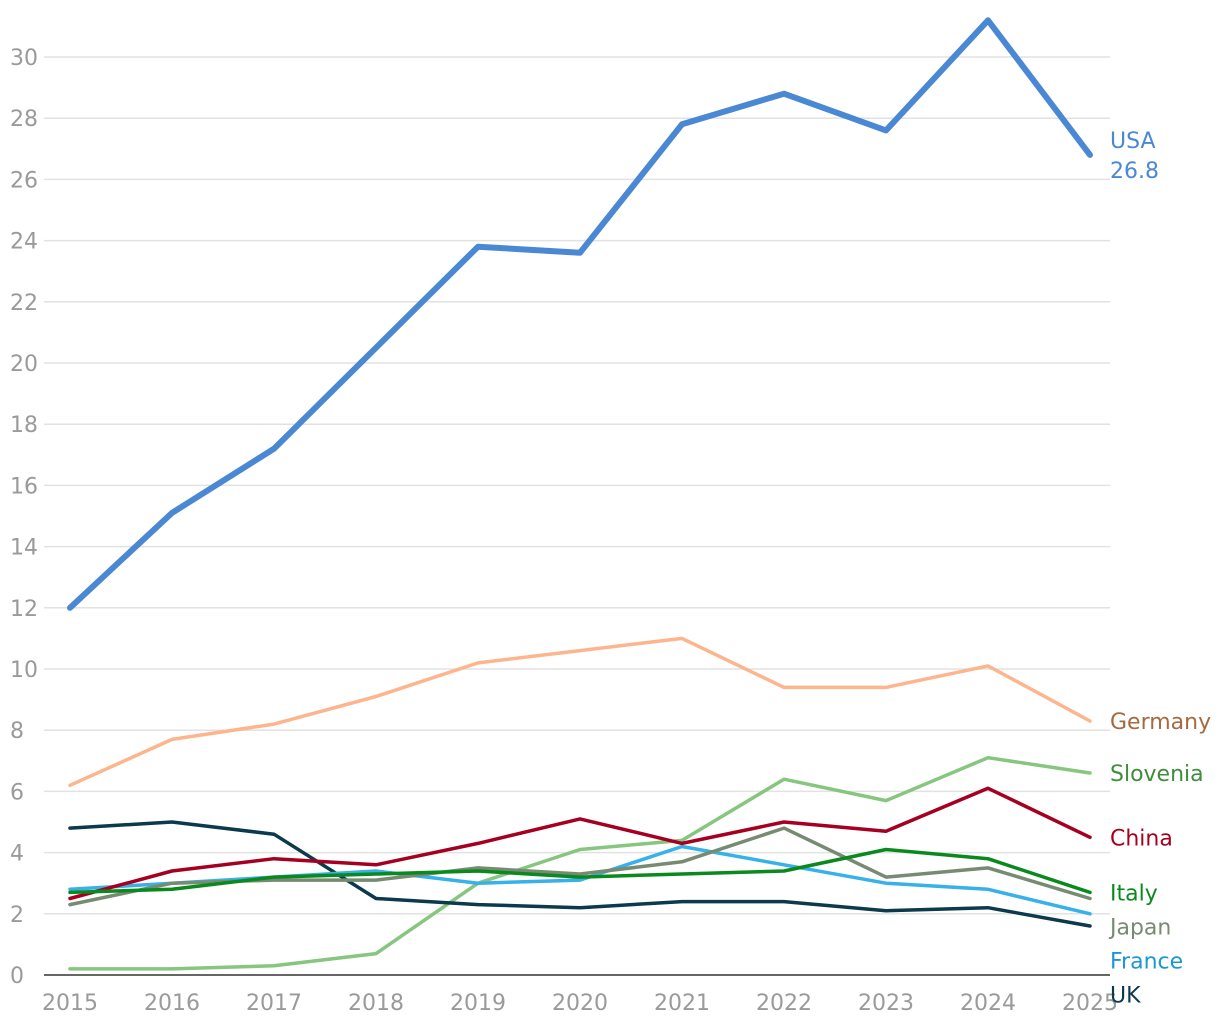 This screenshot has width=1220, height=1028. Describe the element at coordinates (1157, 774) in the screenshot. I see `series-label-slovenia: Slovenia` at that location.